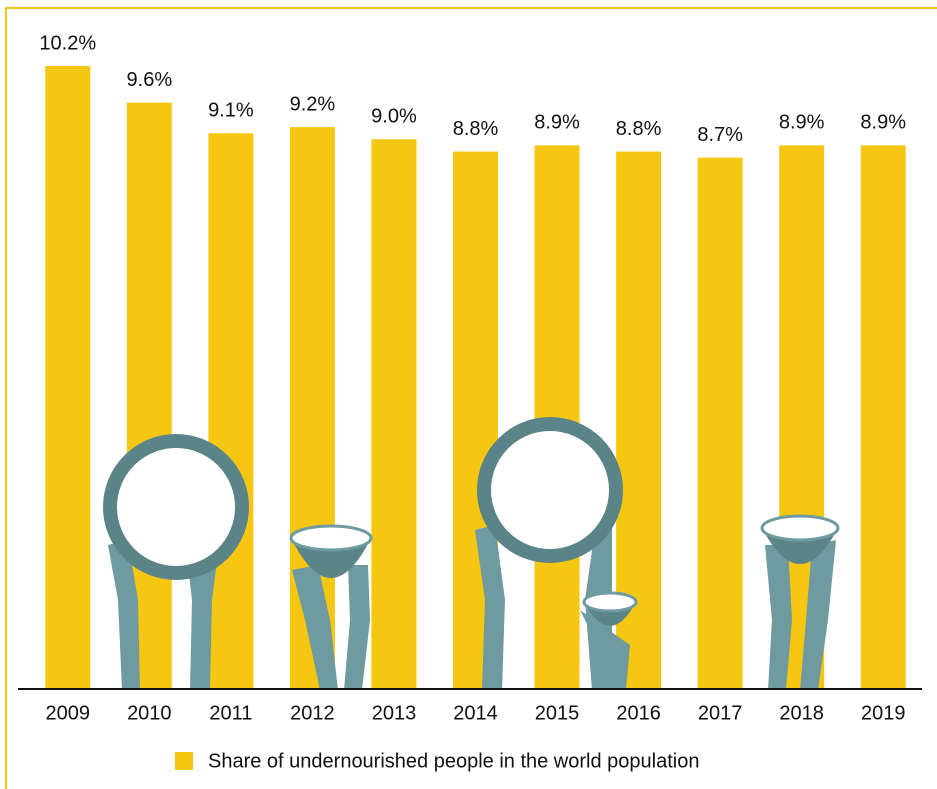 The height and width of the screenshot is (789, 937). Describe the element at coordinates (557, 713) in the screenshot. I see `x-tick-label: 2015` at that location.